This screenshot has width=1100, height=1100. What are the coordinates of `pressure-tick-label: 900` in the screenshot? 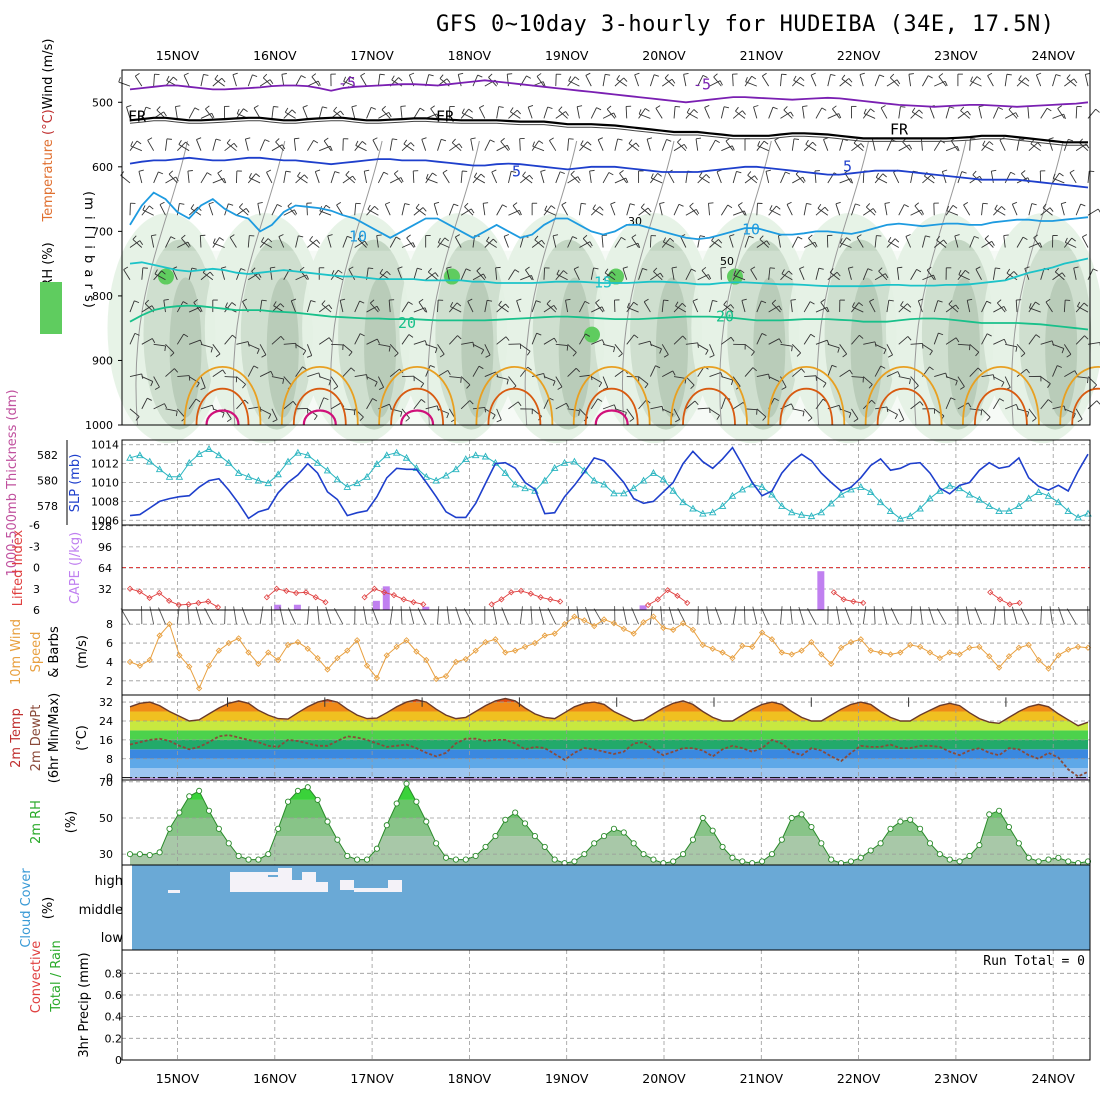 It's located at (102, 360).